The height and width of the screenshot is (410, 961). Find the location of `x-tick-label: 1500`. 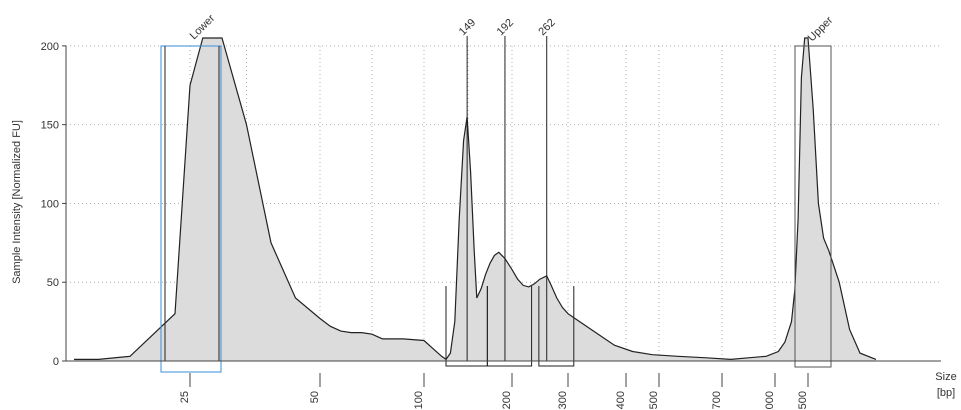

x-tick-label: 1500 is located at coordinates (803, 400).